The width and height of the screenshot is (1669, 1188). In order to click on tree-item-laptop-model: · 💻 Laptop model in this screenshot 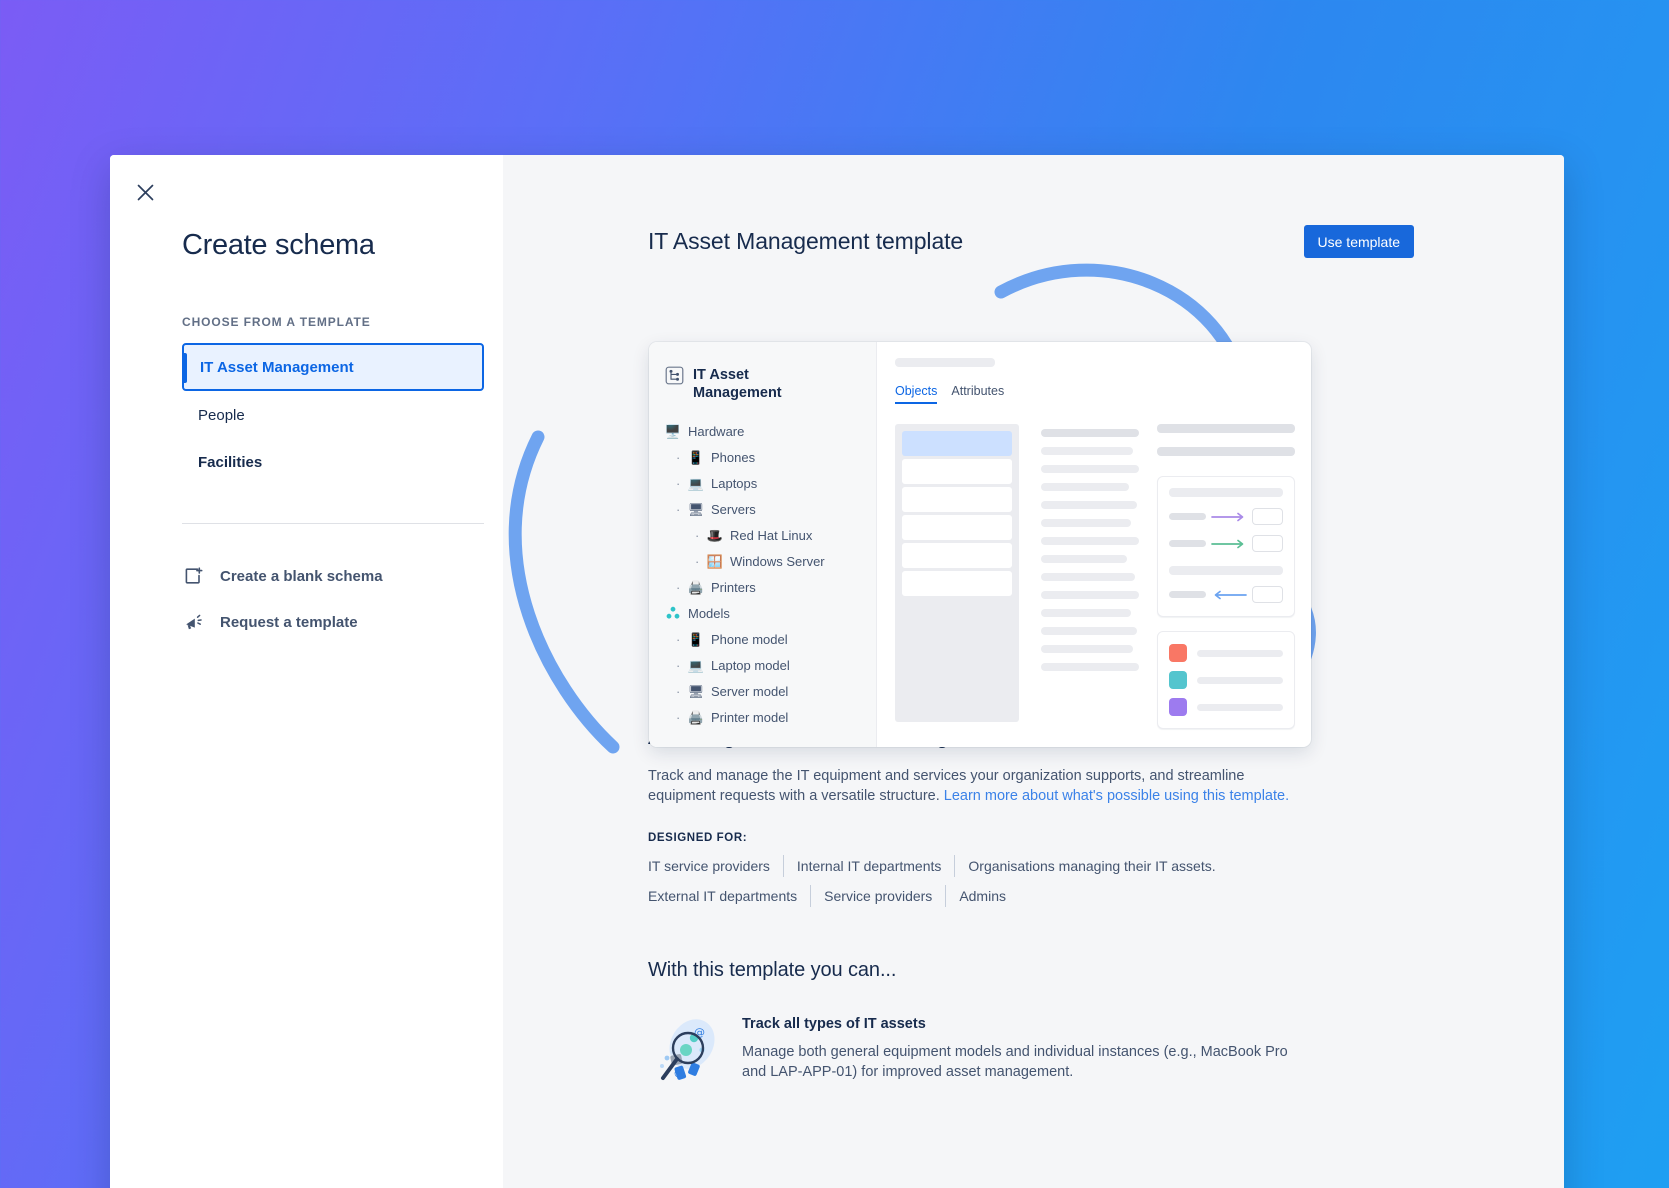, I will do `click(764, 665)`.